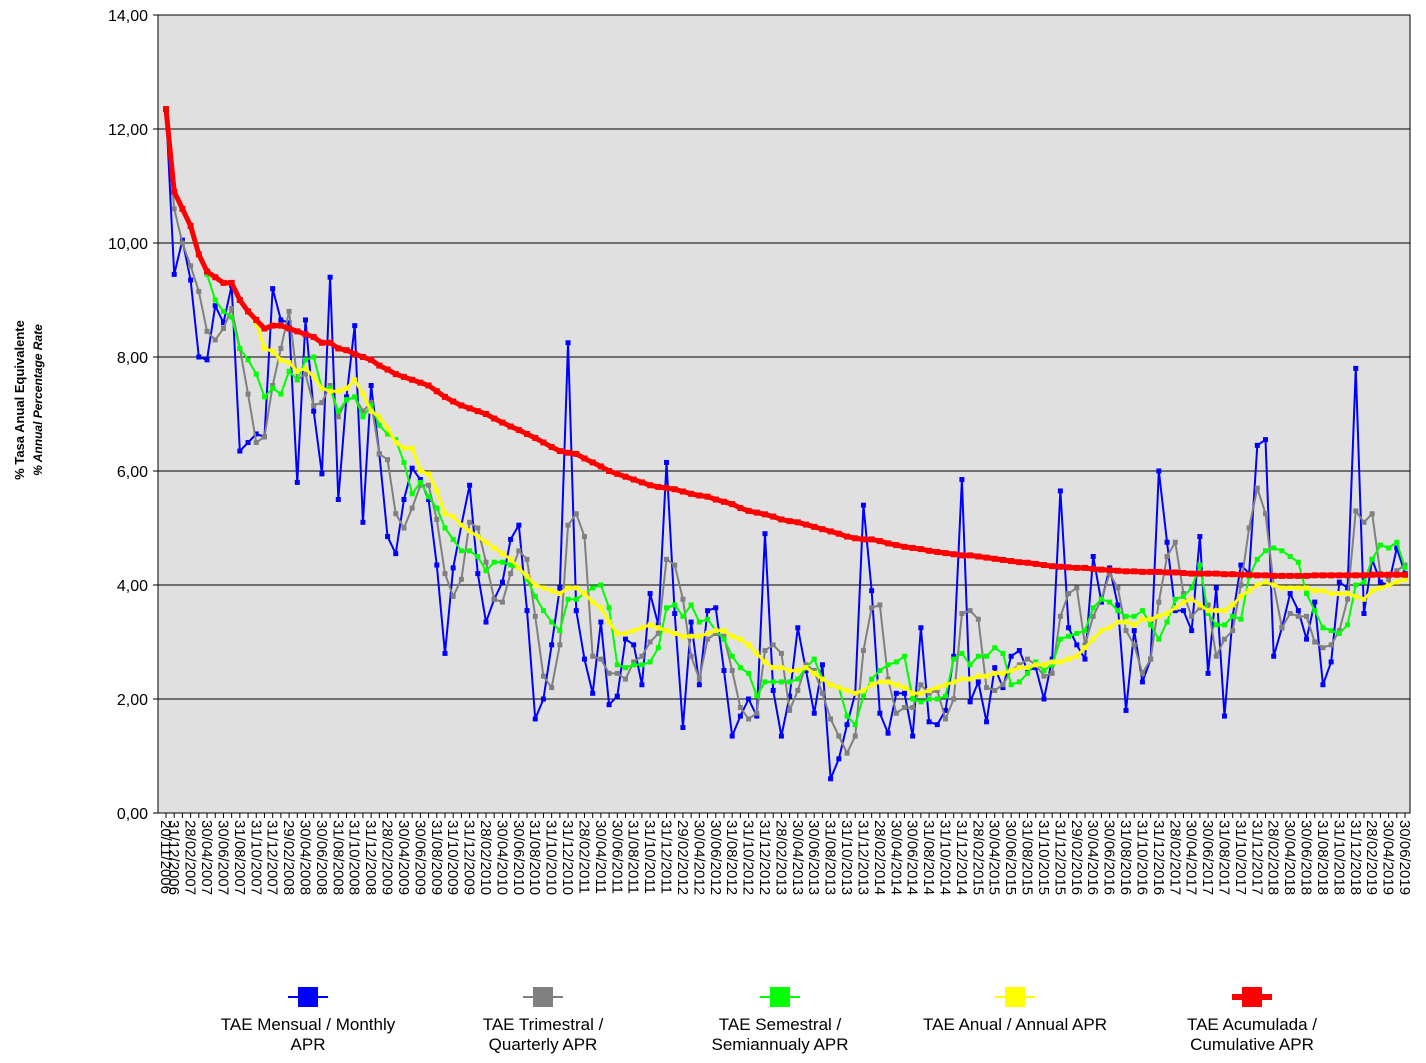 The image size is (1426, 1063). Describe the element at coordinates (132, 472) in the screenshot. I see `y-tick-label: 6,00` at that location.